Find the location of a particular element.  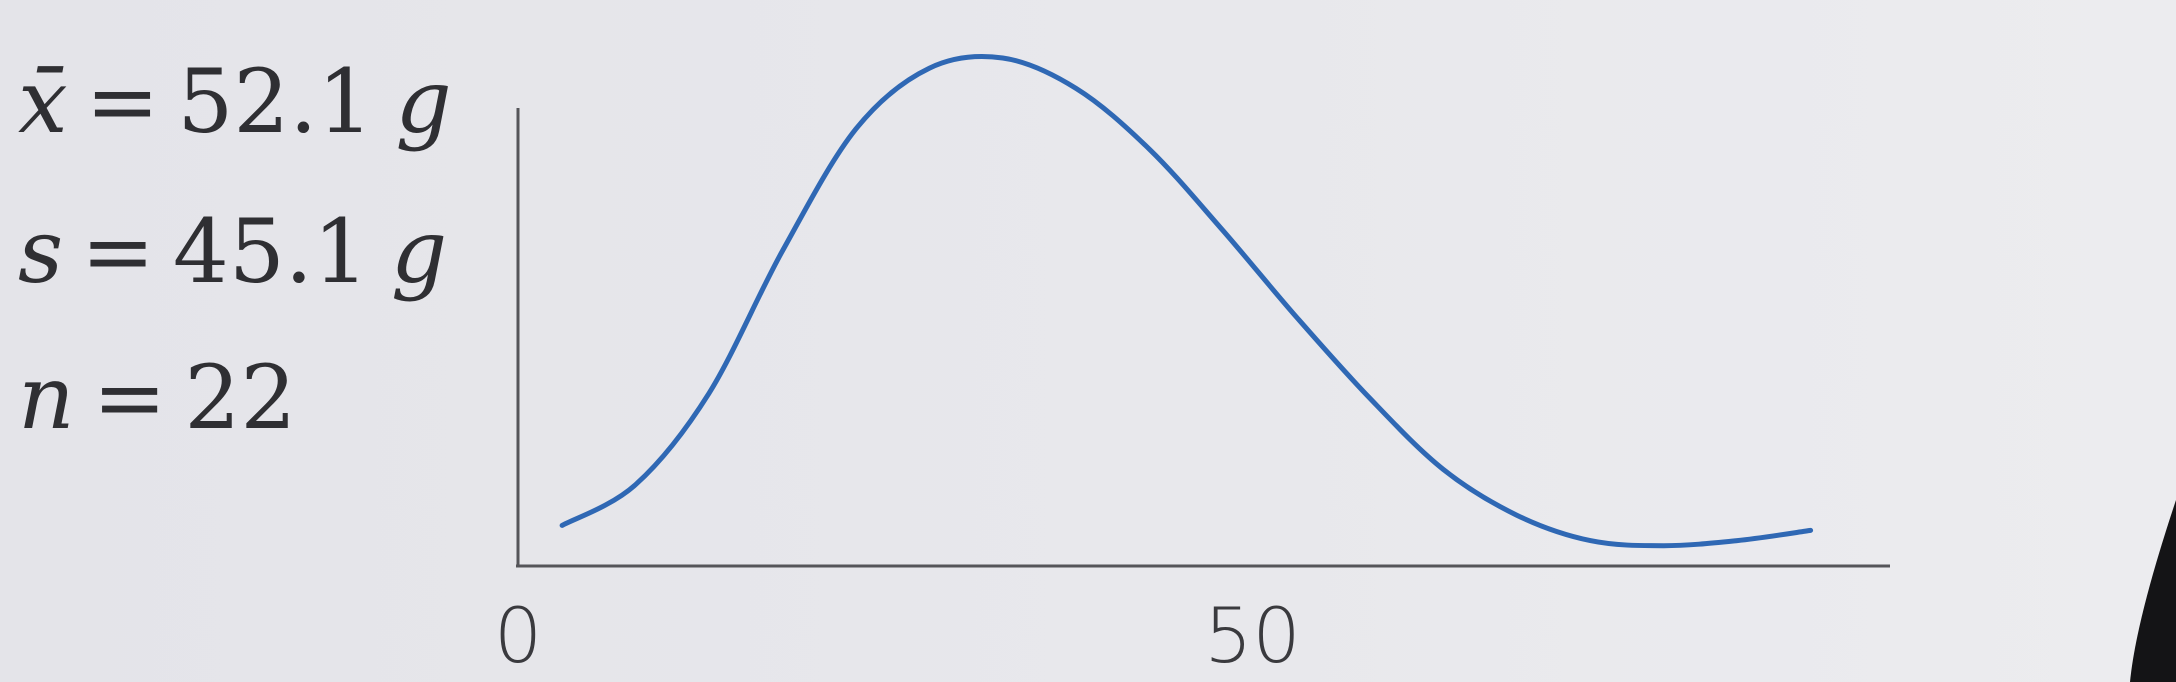

mean-symbol: x̄ is located at coordinates (43, 101).